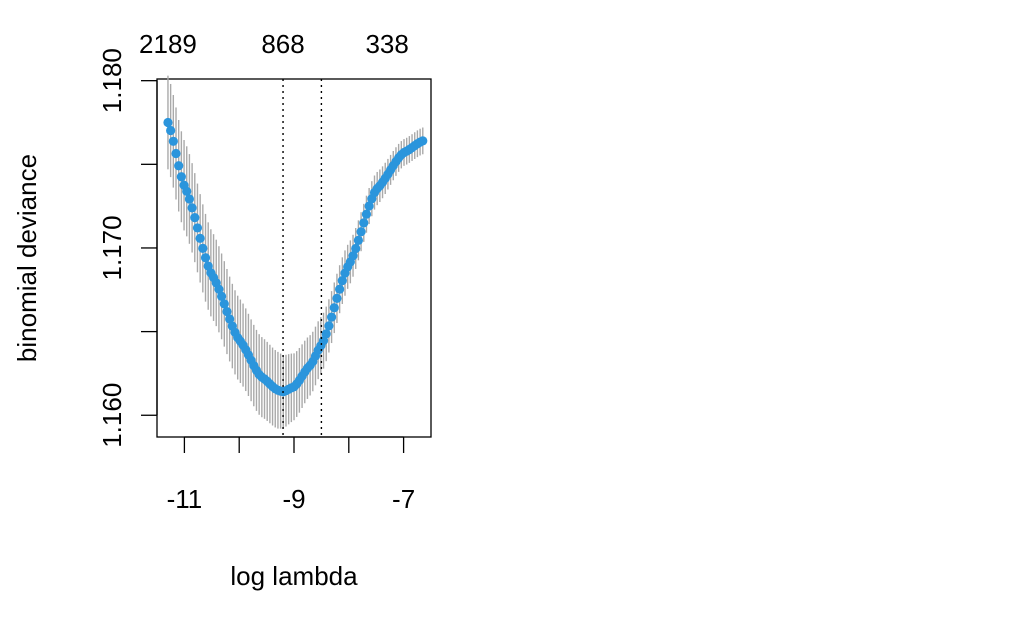 Image resolution: width=1026 pixels, height=634 pixels. I want to click on x-tick-label: -11, so click(185, 499).